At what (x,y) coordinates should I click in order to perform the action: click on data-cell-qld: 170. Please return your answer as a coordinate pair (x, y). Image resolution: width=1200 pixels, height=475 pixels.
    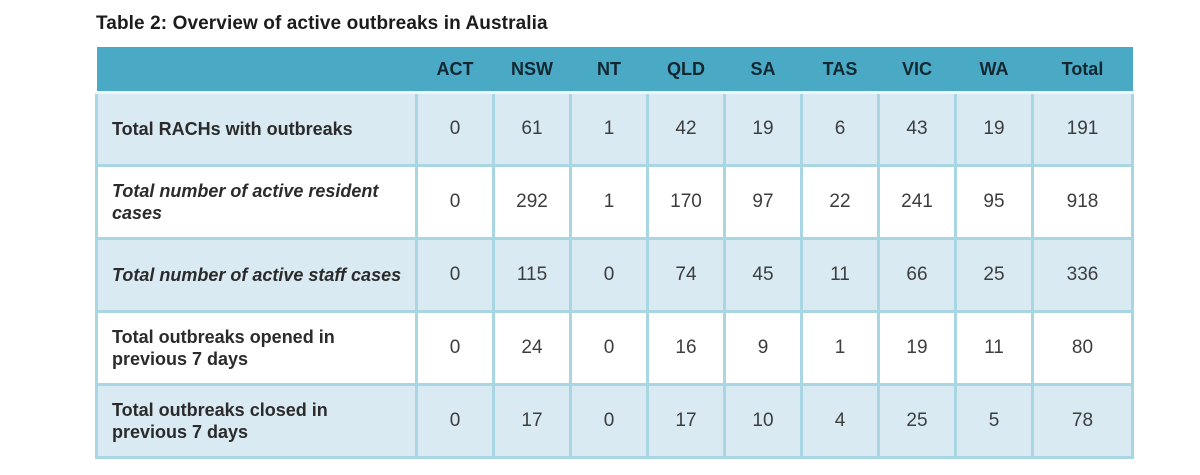
    Looking at the image, I should click on (686, 202).